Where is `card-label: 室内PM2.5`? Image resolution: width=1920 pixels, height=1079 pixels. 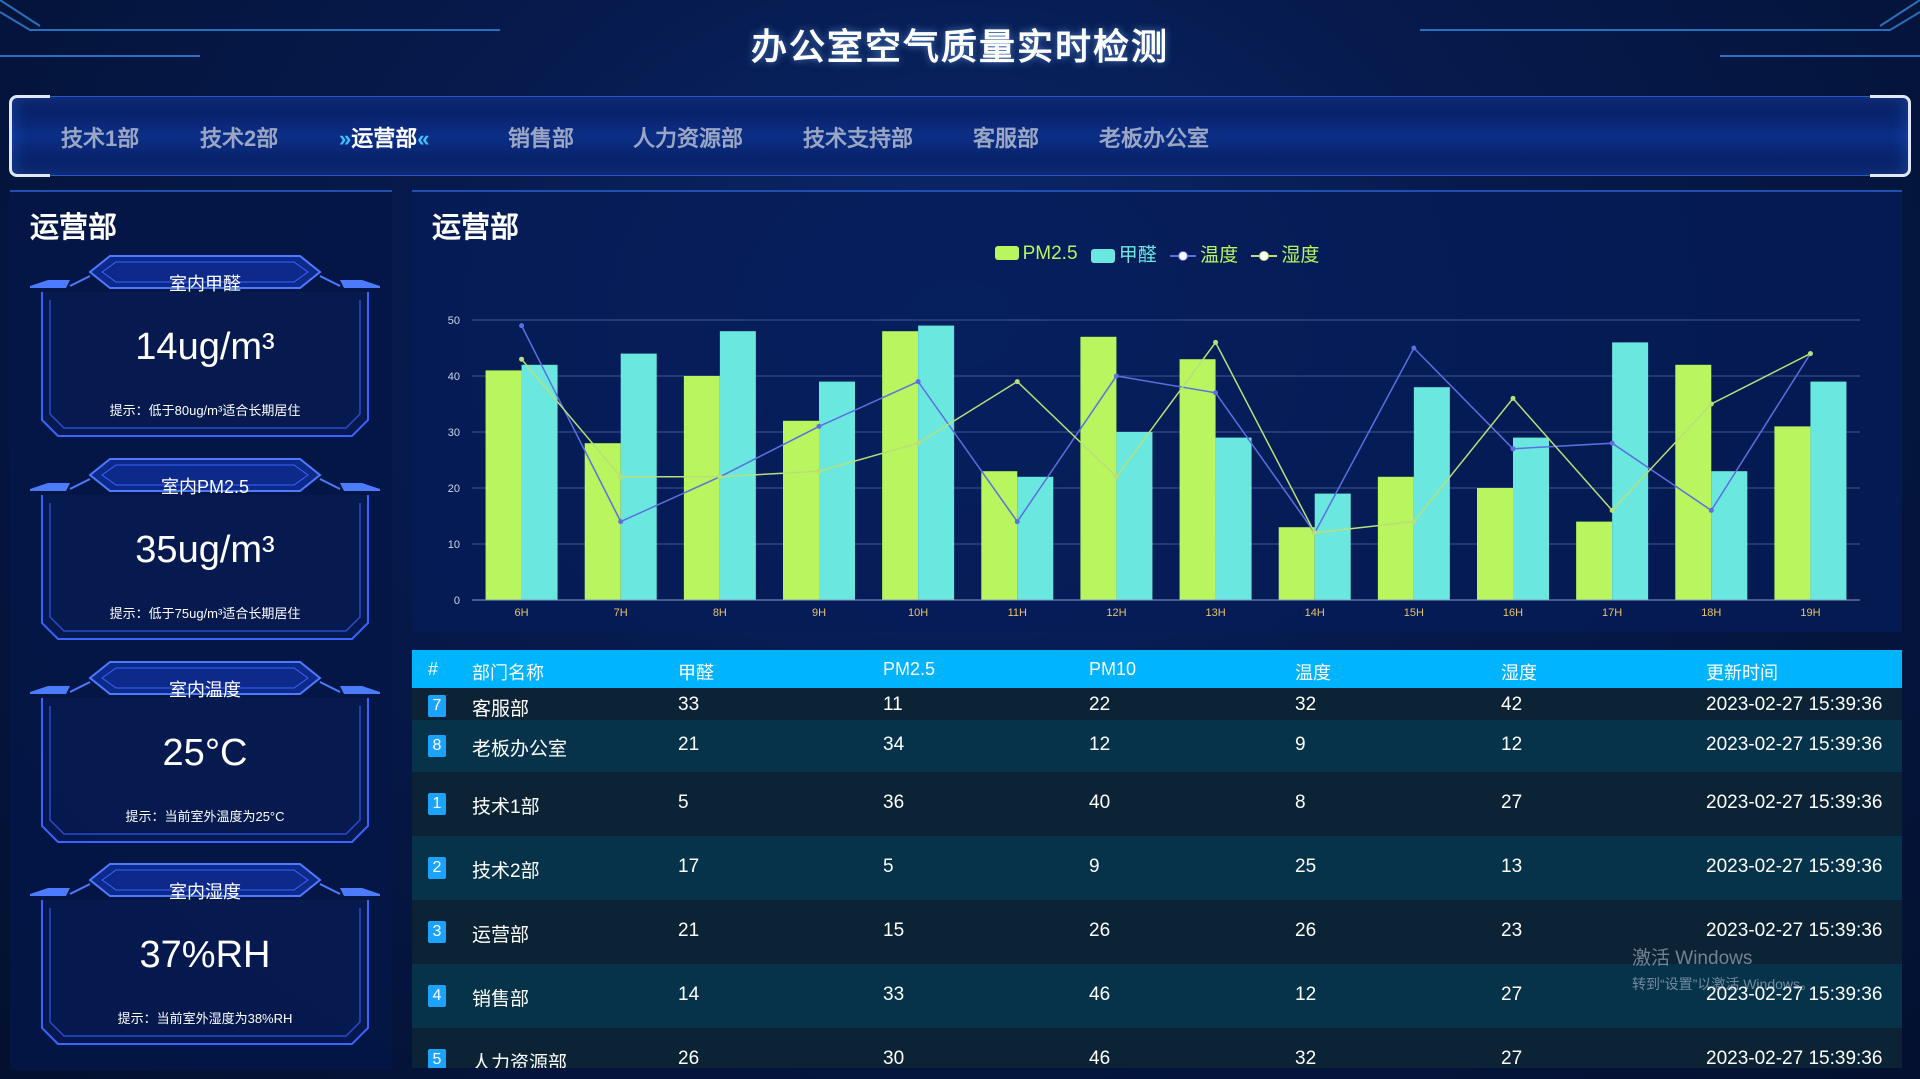
card-label: 室内PM2.5 is located at coordinates (205, 487).